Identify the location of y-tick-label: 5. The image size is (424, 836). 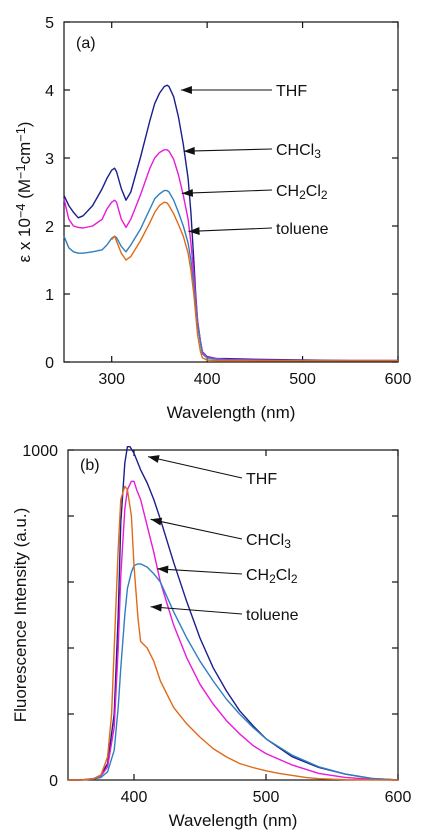
(49, 23).